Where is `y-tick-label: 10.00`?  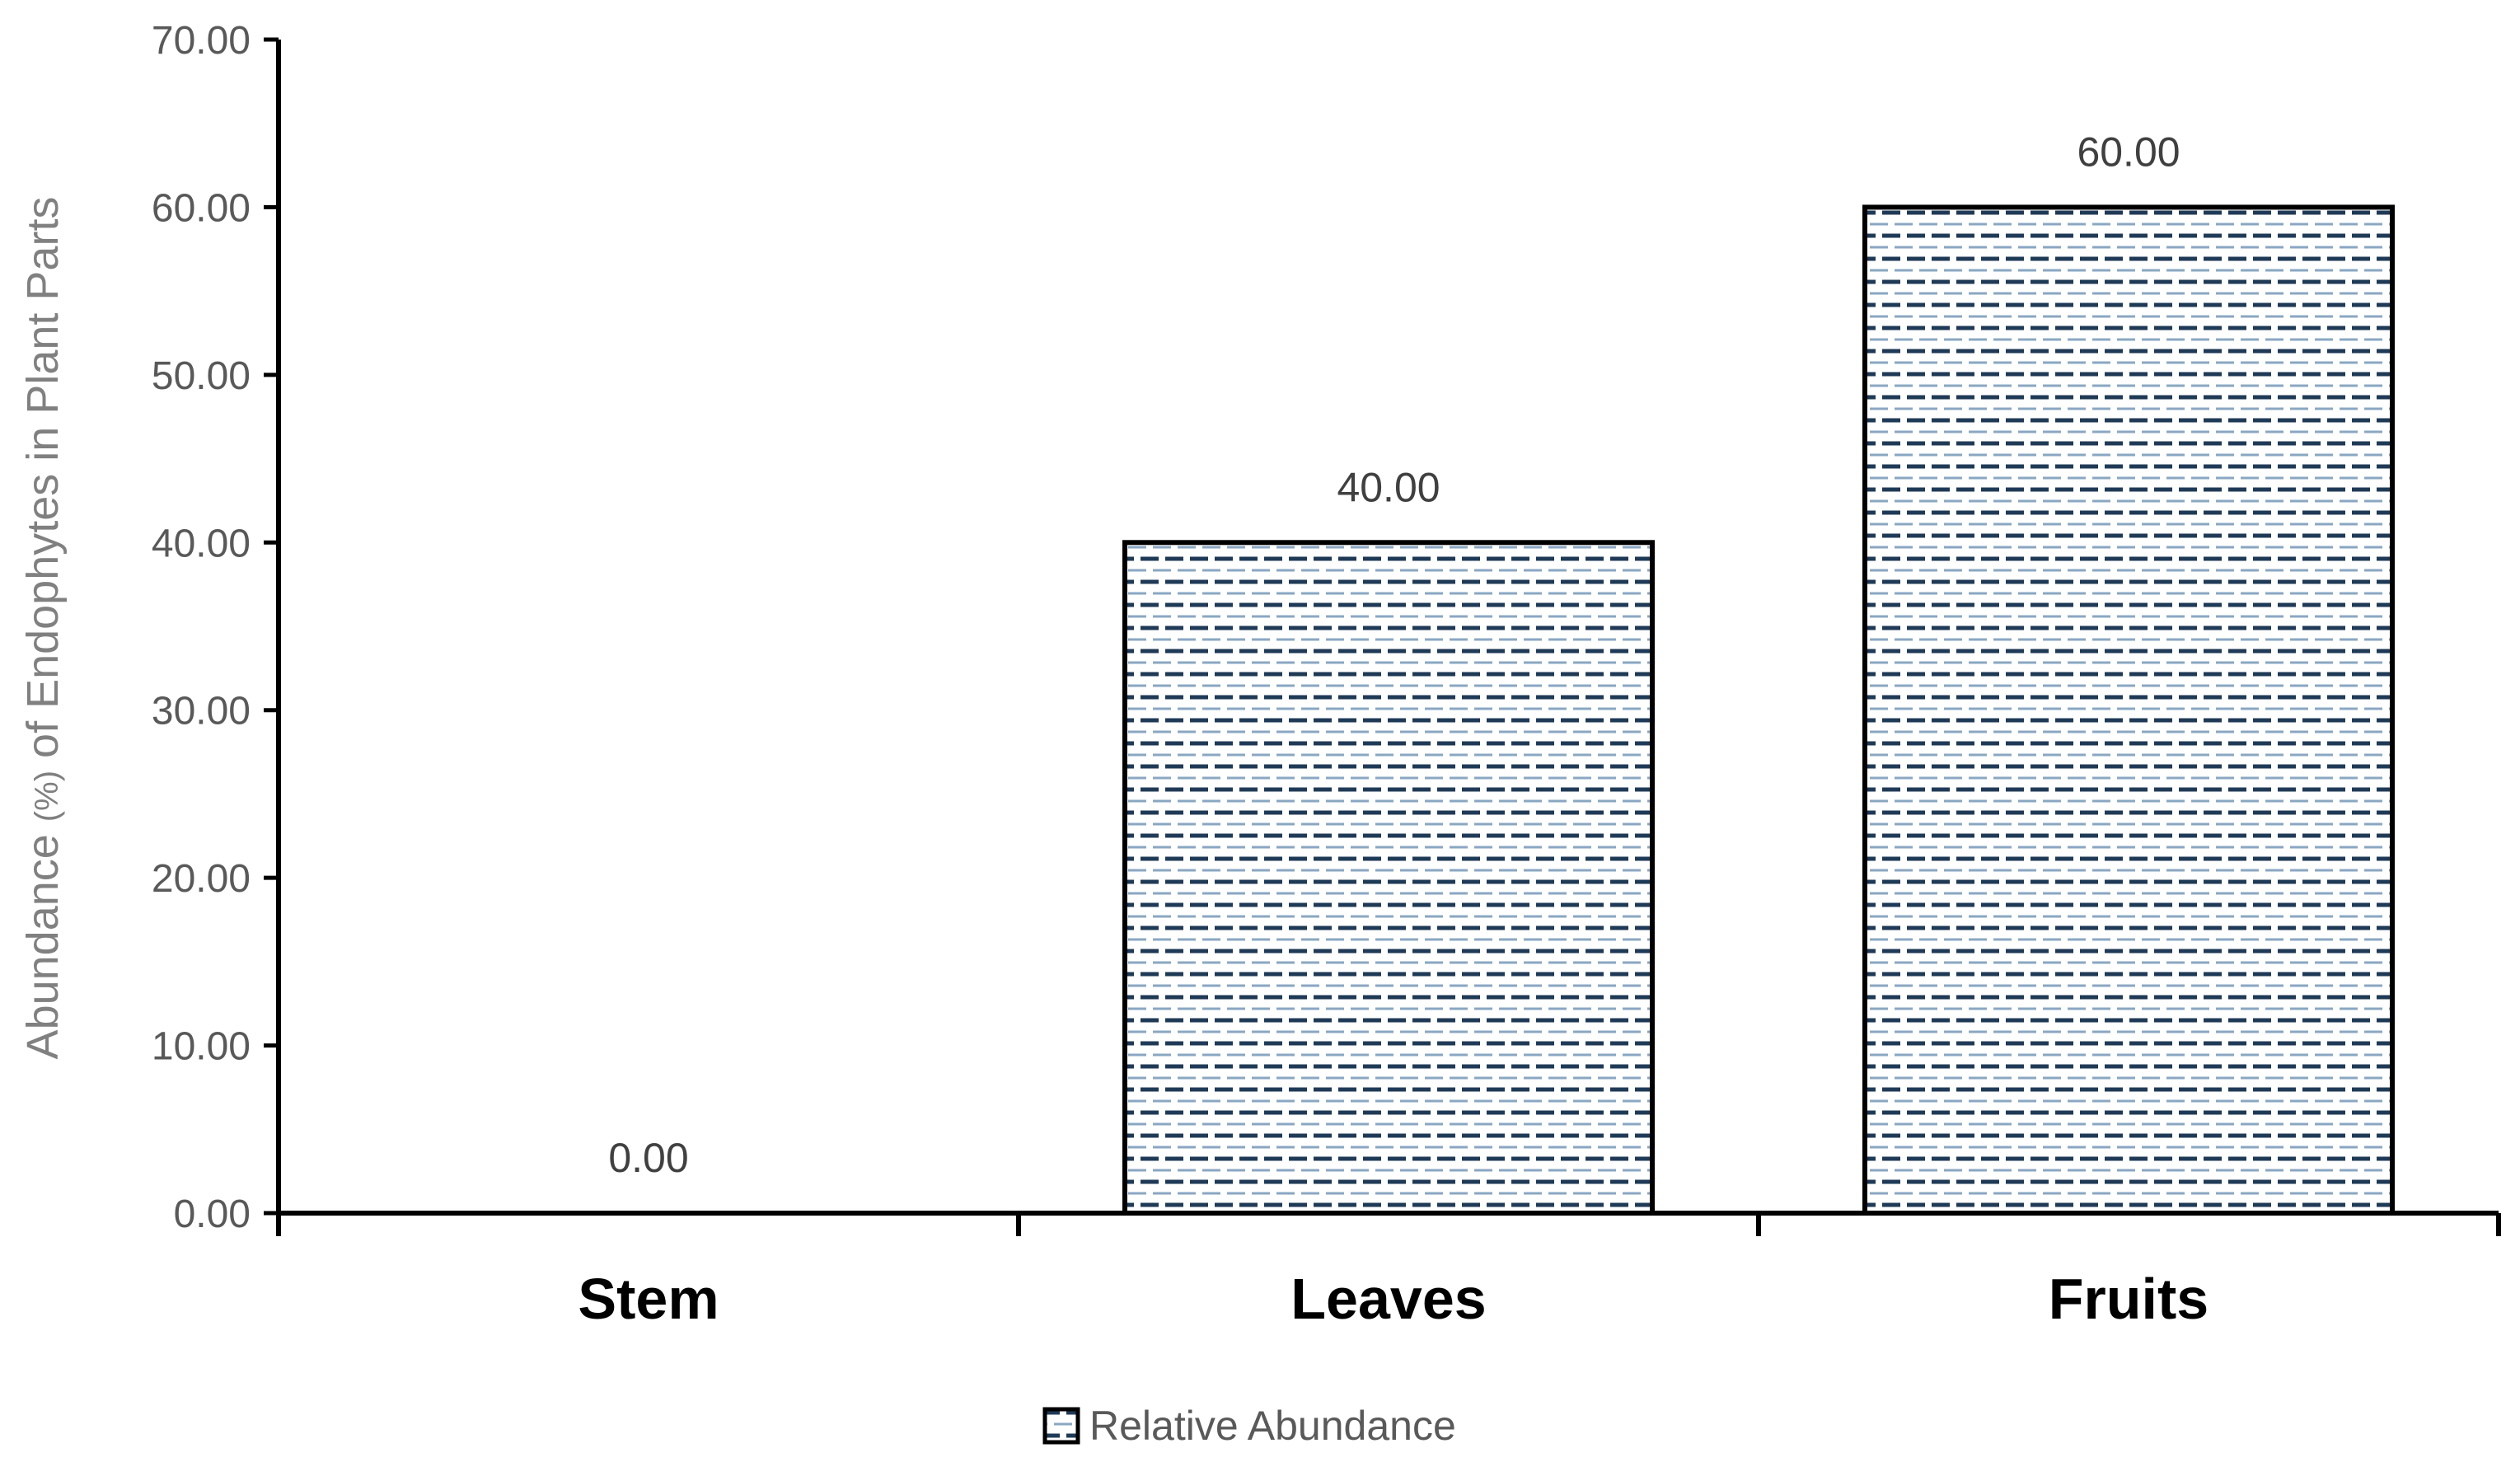
y-tick-label: 10.00 is located at coordinates (201, 1047).